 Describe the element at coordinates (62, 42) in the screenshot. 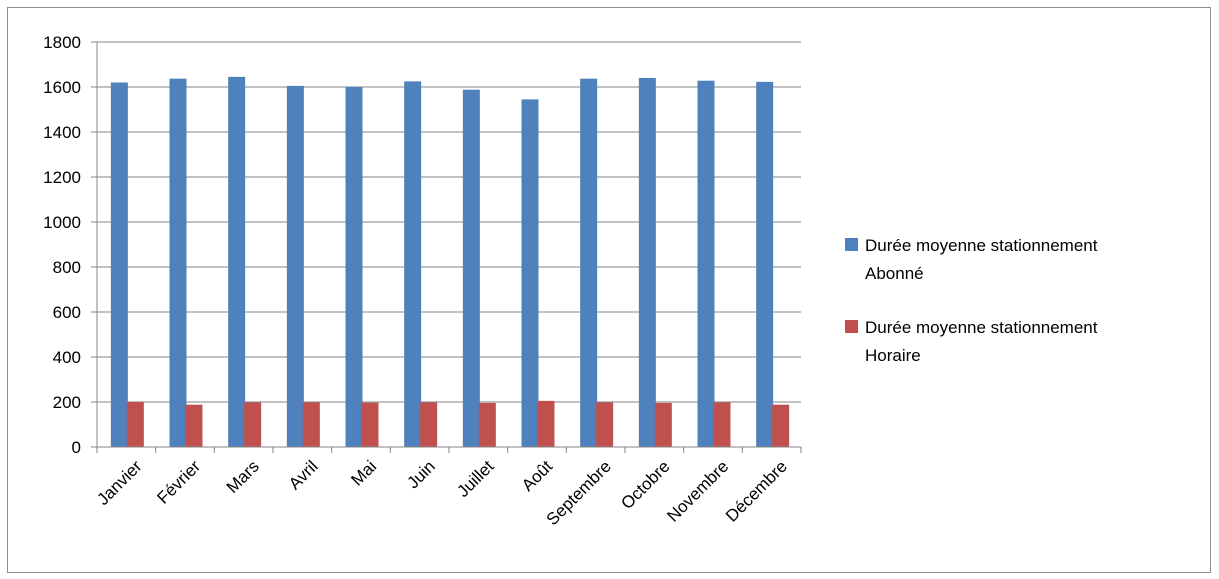

I see `y-tick-label: 1800` at that location.